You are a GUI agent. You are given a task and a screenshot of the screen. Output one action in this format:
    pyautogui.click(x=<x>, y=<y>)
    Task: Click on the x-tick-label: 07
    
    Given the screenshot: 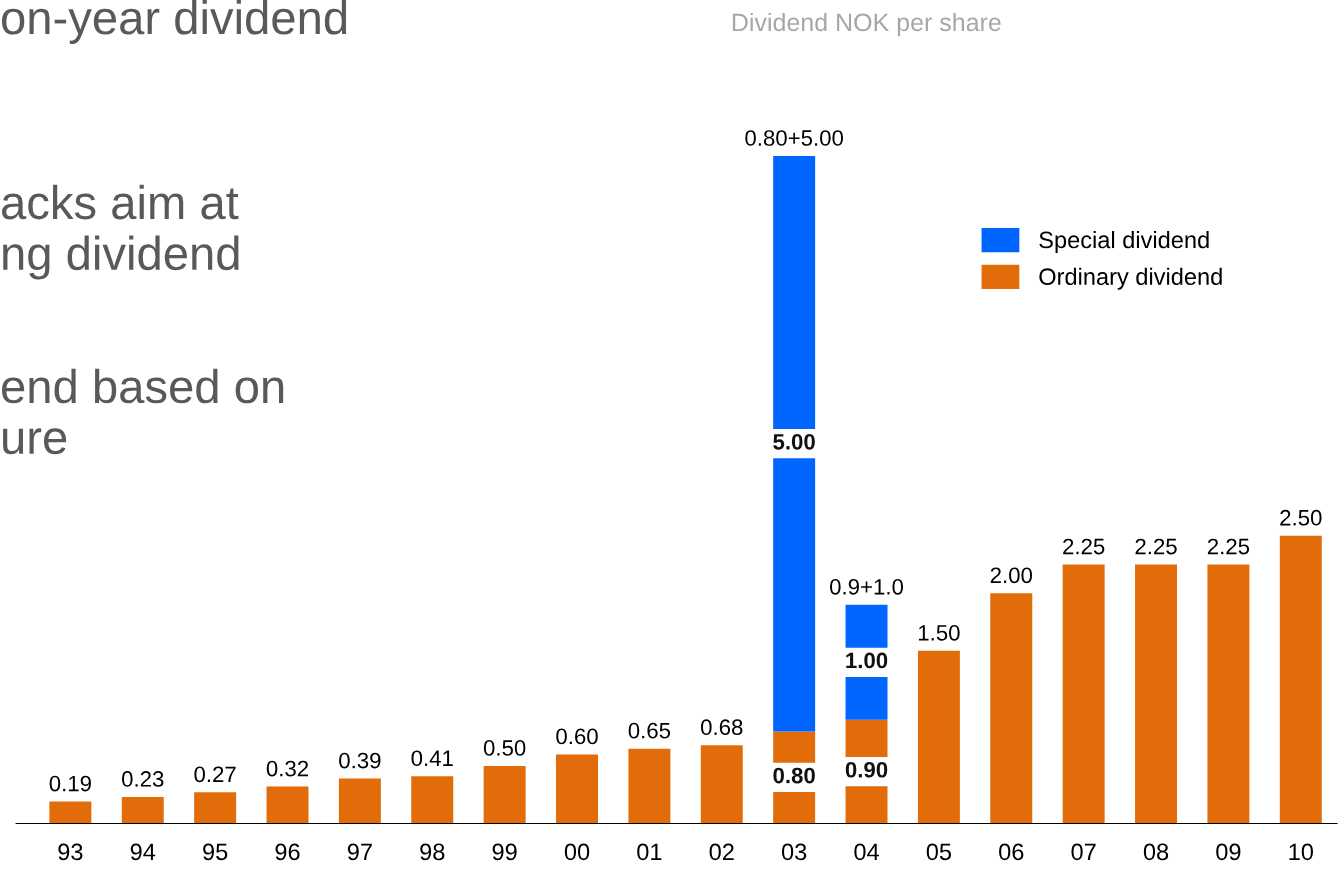 What is the action you would take?
    pyautogui.click(x=1083, y=852)
    